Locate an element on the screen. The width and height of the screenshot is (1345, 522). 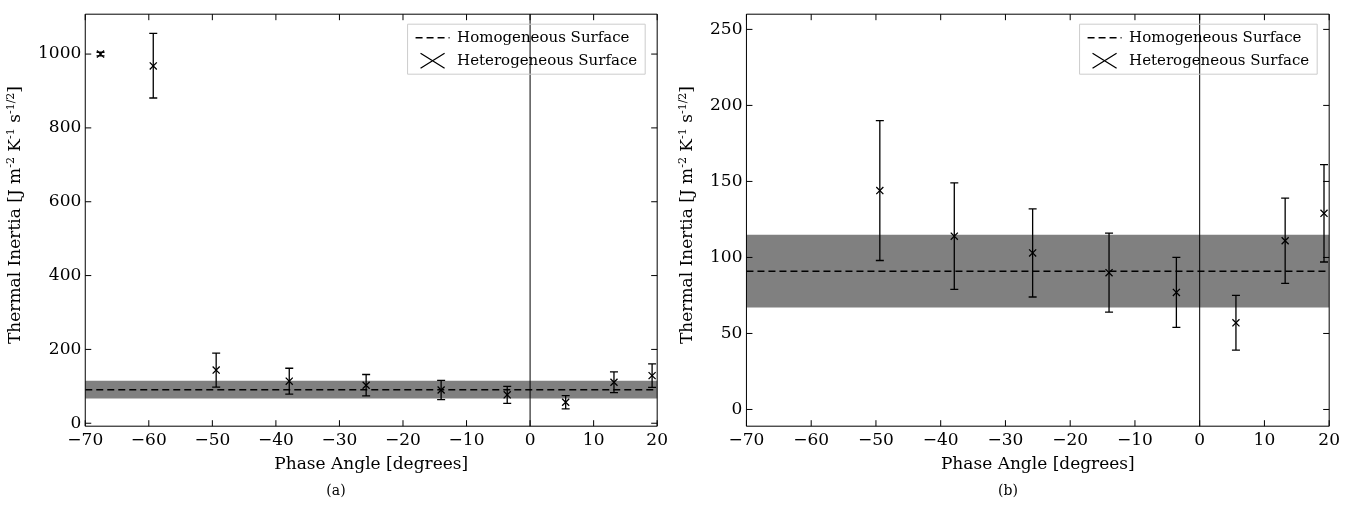
y-tick-label: 600 is located at coordinates (65, 200).